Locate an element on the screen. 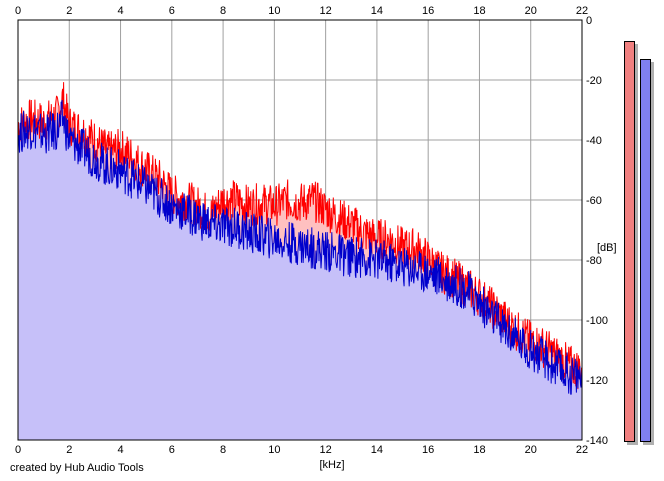 Image resolution: width=664 pixels, height=481 pixels. x-tick-label-top: 8 is located at coordinates (223, 11).